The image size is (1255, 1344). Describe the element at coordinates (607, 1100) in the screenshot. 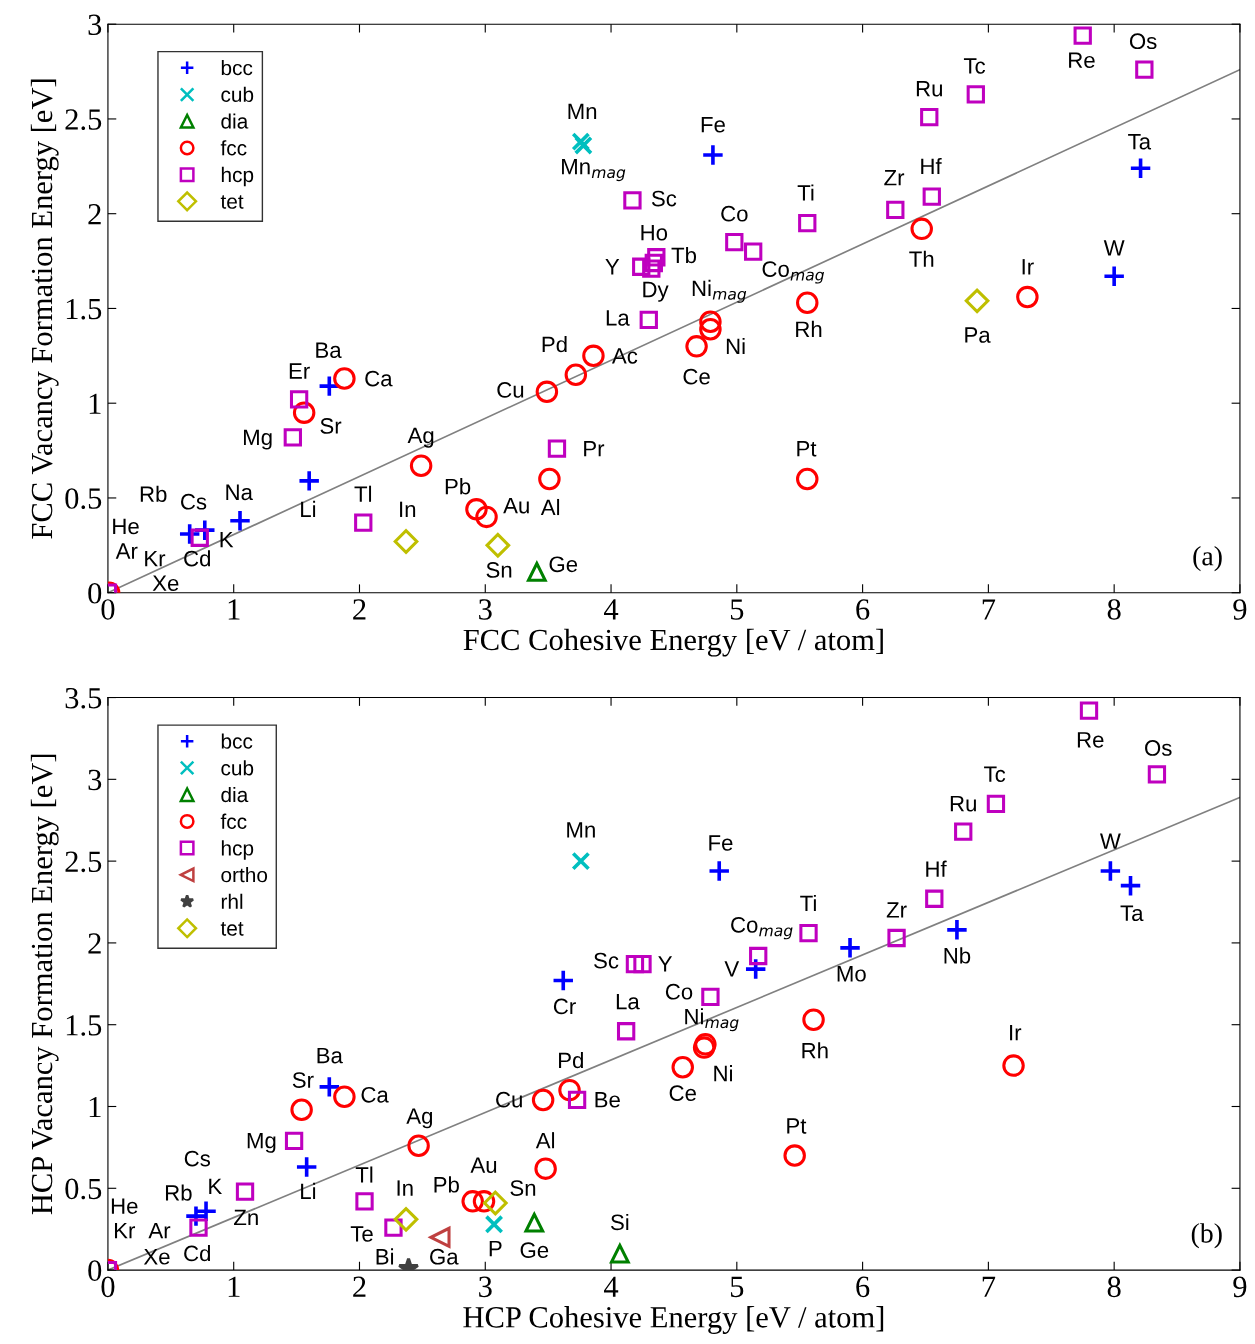

I see `annotation: Be` at that location.